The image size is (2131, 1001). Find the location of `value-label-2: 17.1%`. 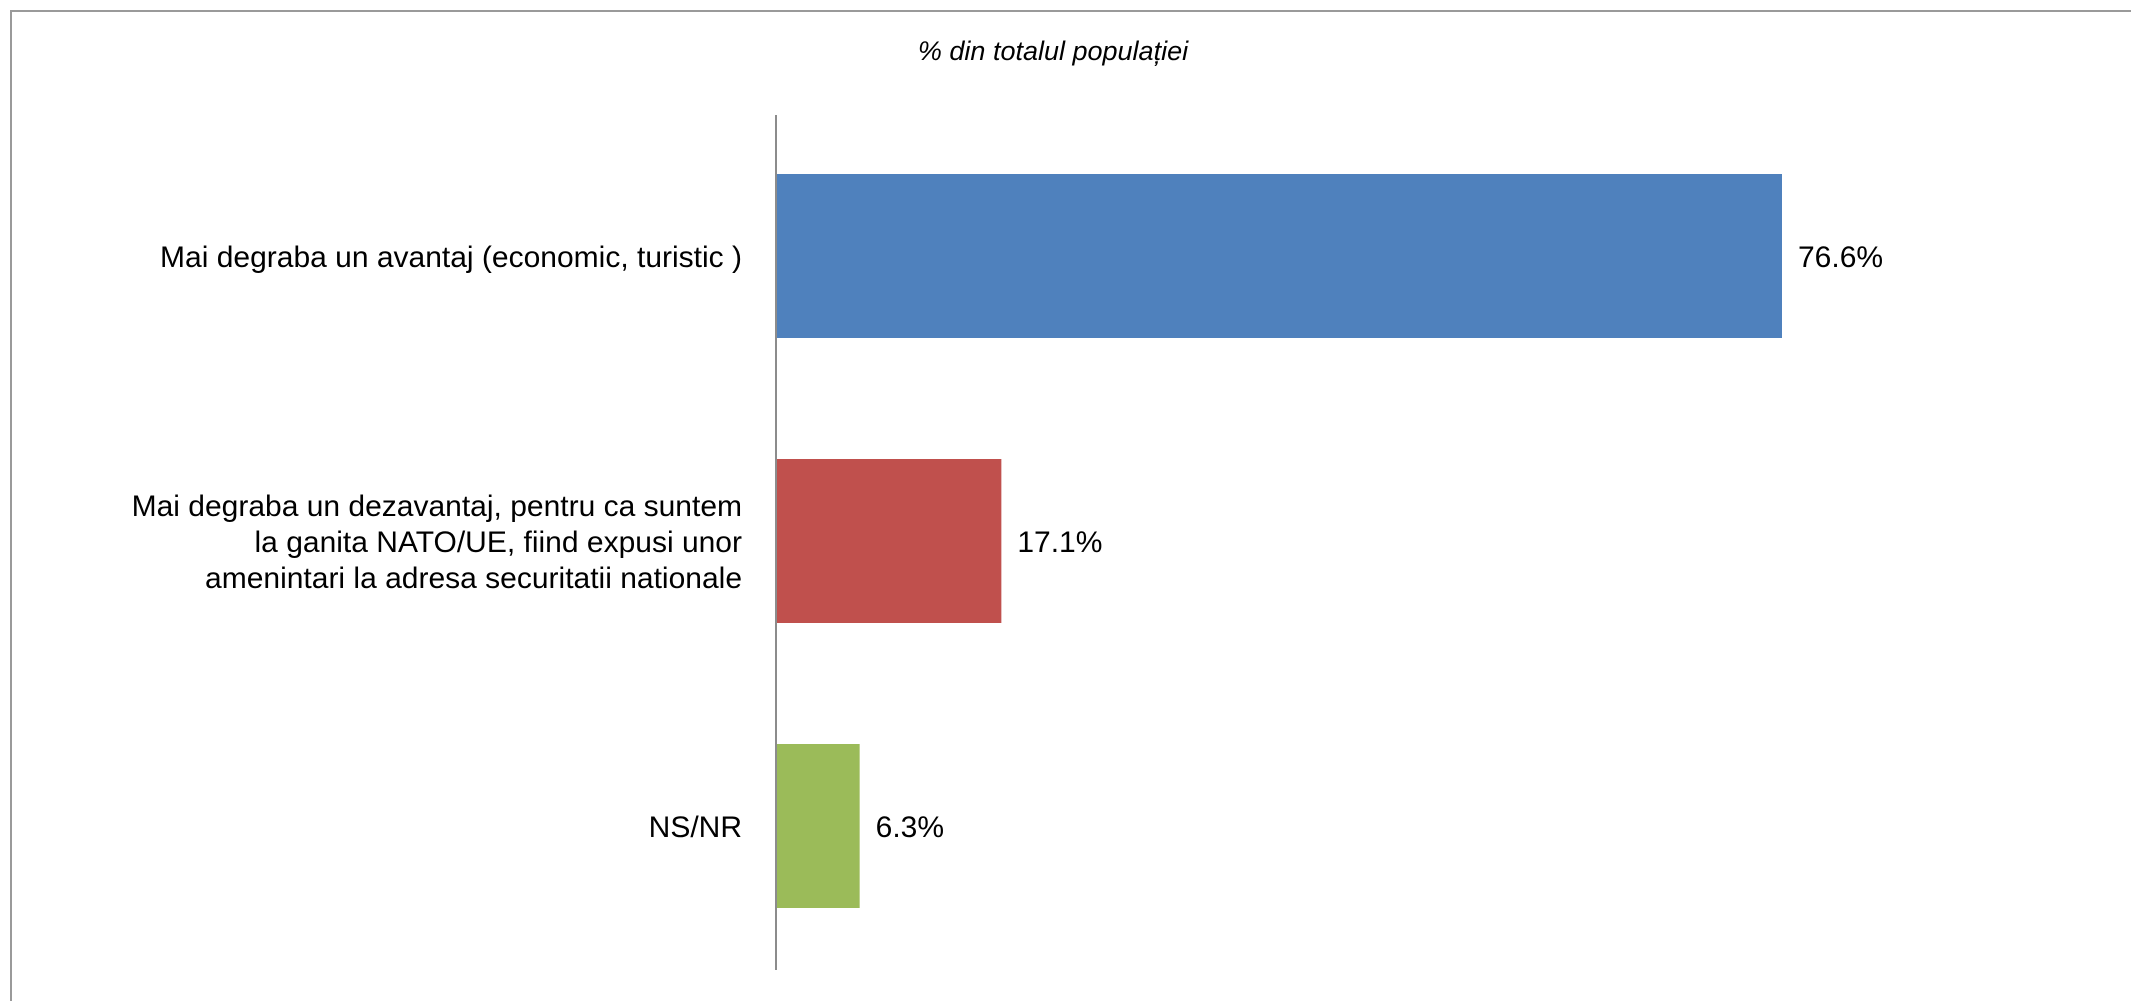

value-label-2: 17.1% is located at coordinates (1059, 542).